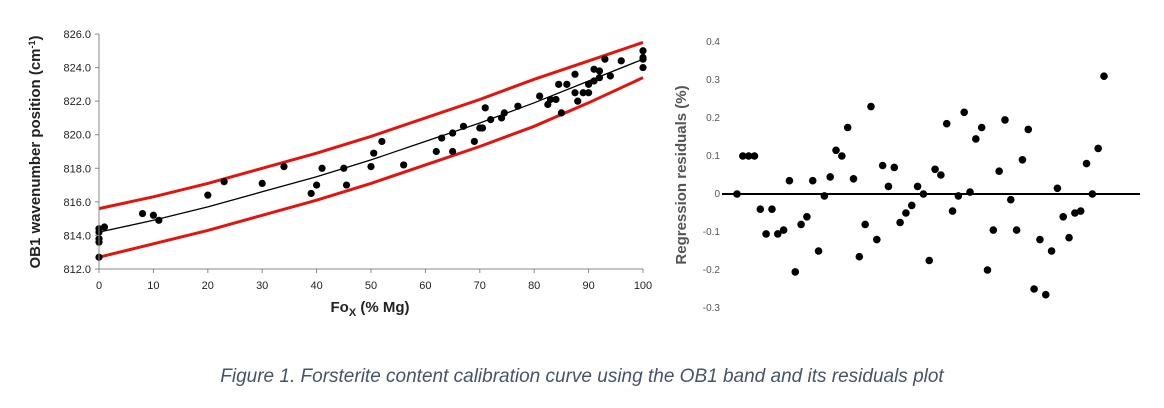  Describe the element at coordinates (713, 42) in the screenshot. I see `residual-y-tick-label: 0.4` at that location.